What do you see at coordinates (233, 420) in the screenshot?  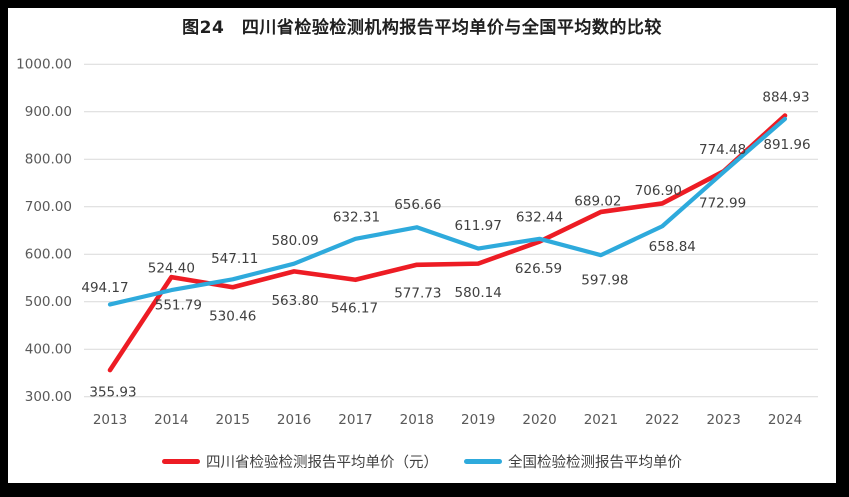 I see `x-axis-tick-label: 2015` at bounding box center [233, 420].